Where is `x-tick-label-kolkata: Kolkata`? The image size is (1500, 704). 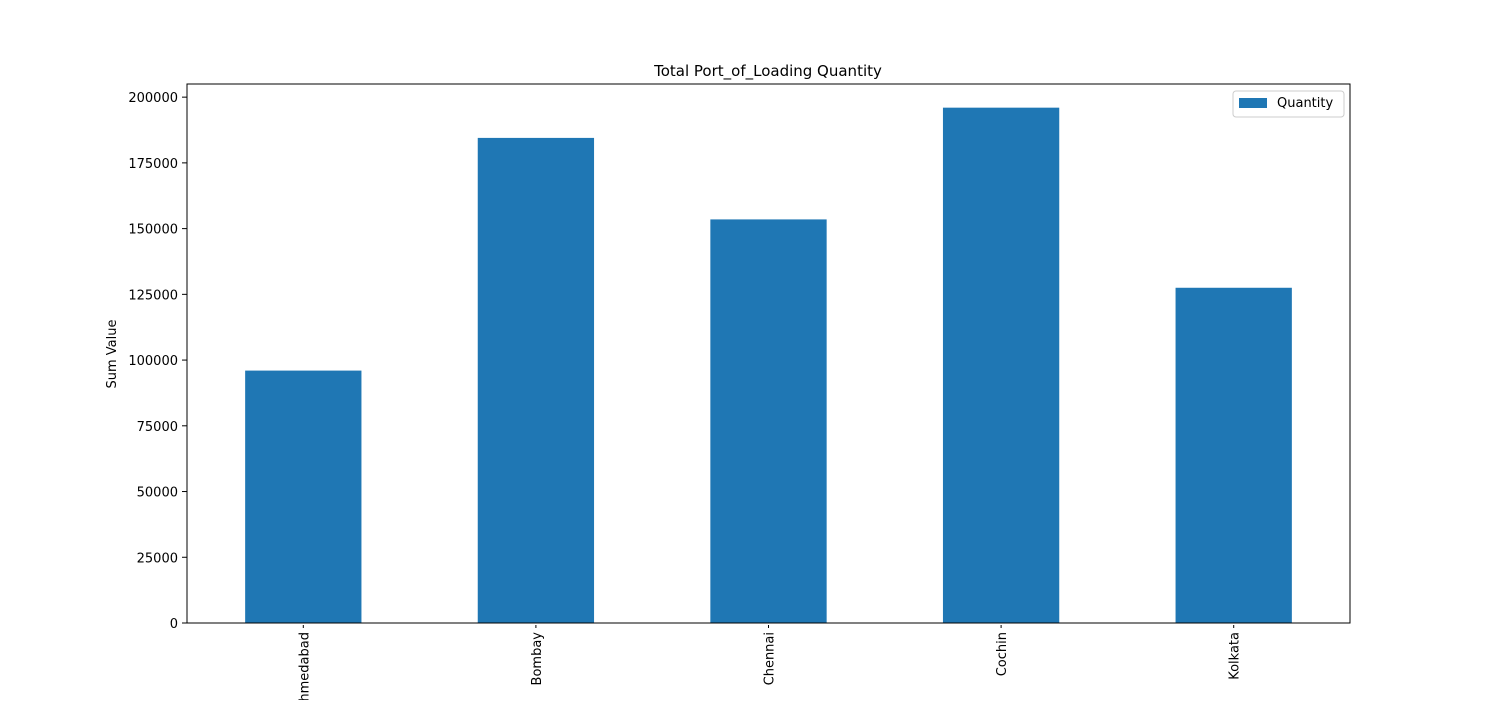 x-tick-label-kolkata: Kolkata is located at coordinates (1235, 656).